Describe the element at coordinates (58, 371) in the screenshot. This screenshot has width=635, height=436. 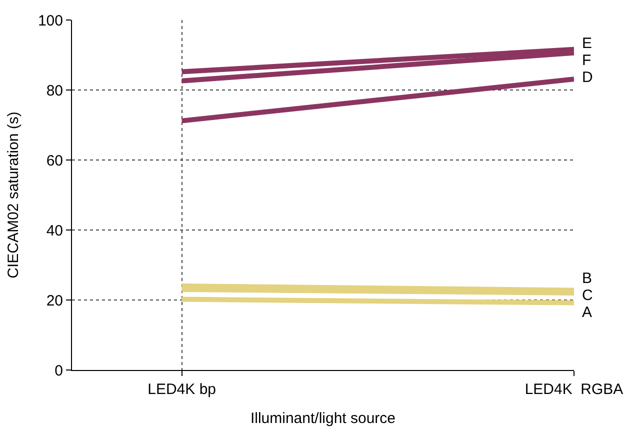
I see `y-tick-label: 0` at that location.